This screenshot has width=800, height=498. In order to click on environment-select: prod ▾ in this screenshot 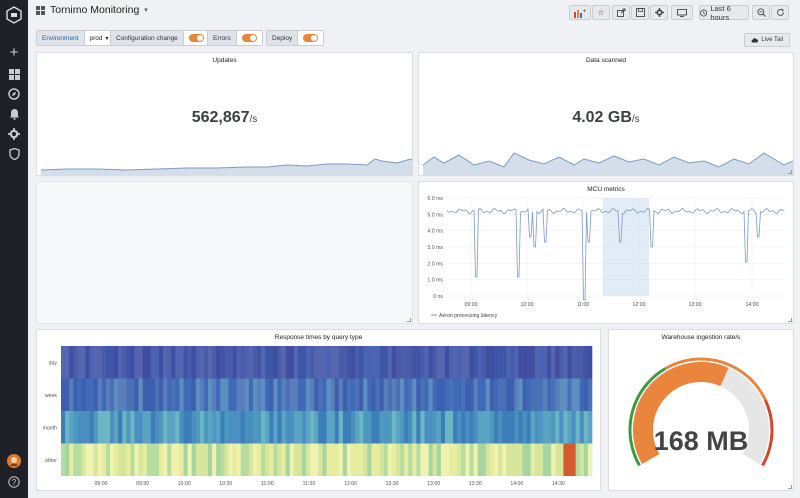, I will do `click(99, 38)`.